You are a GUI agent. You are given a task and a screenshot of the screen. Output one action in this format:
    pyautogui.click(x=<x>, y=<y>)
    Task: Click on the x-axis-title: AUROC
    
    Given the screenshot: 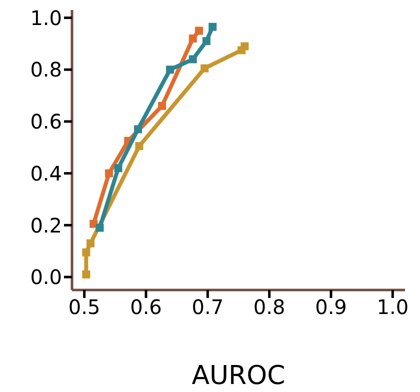 What is the action you would take?
    pyautogui.click(x=239, y=376)
    